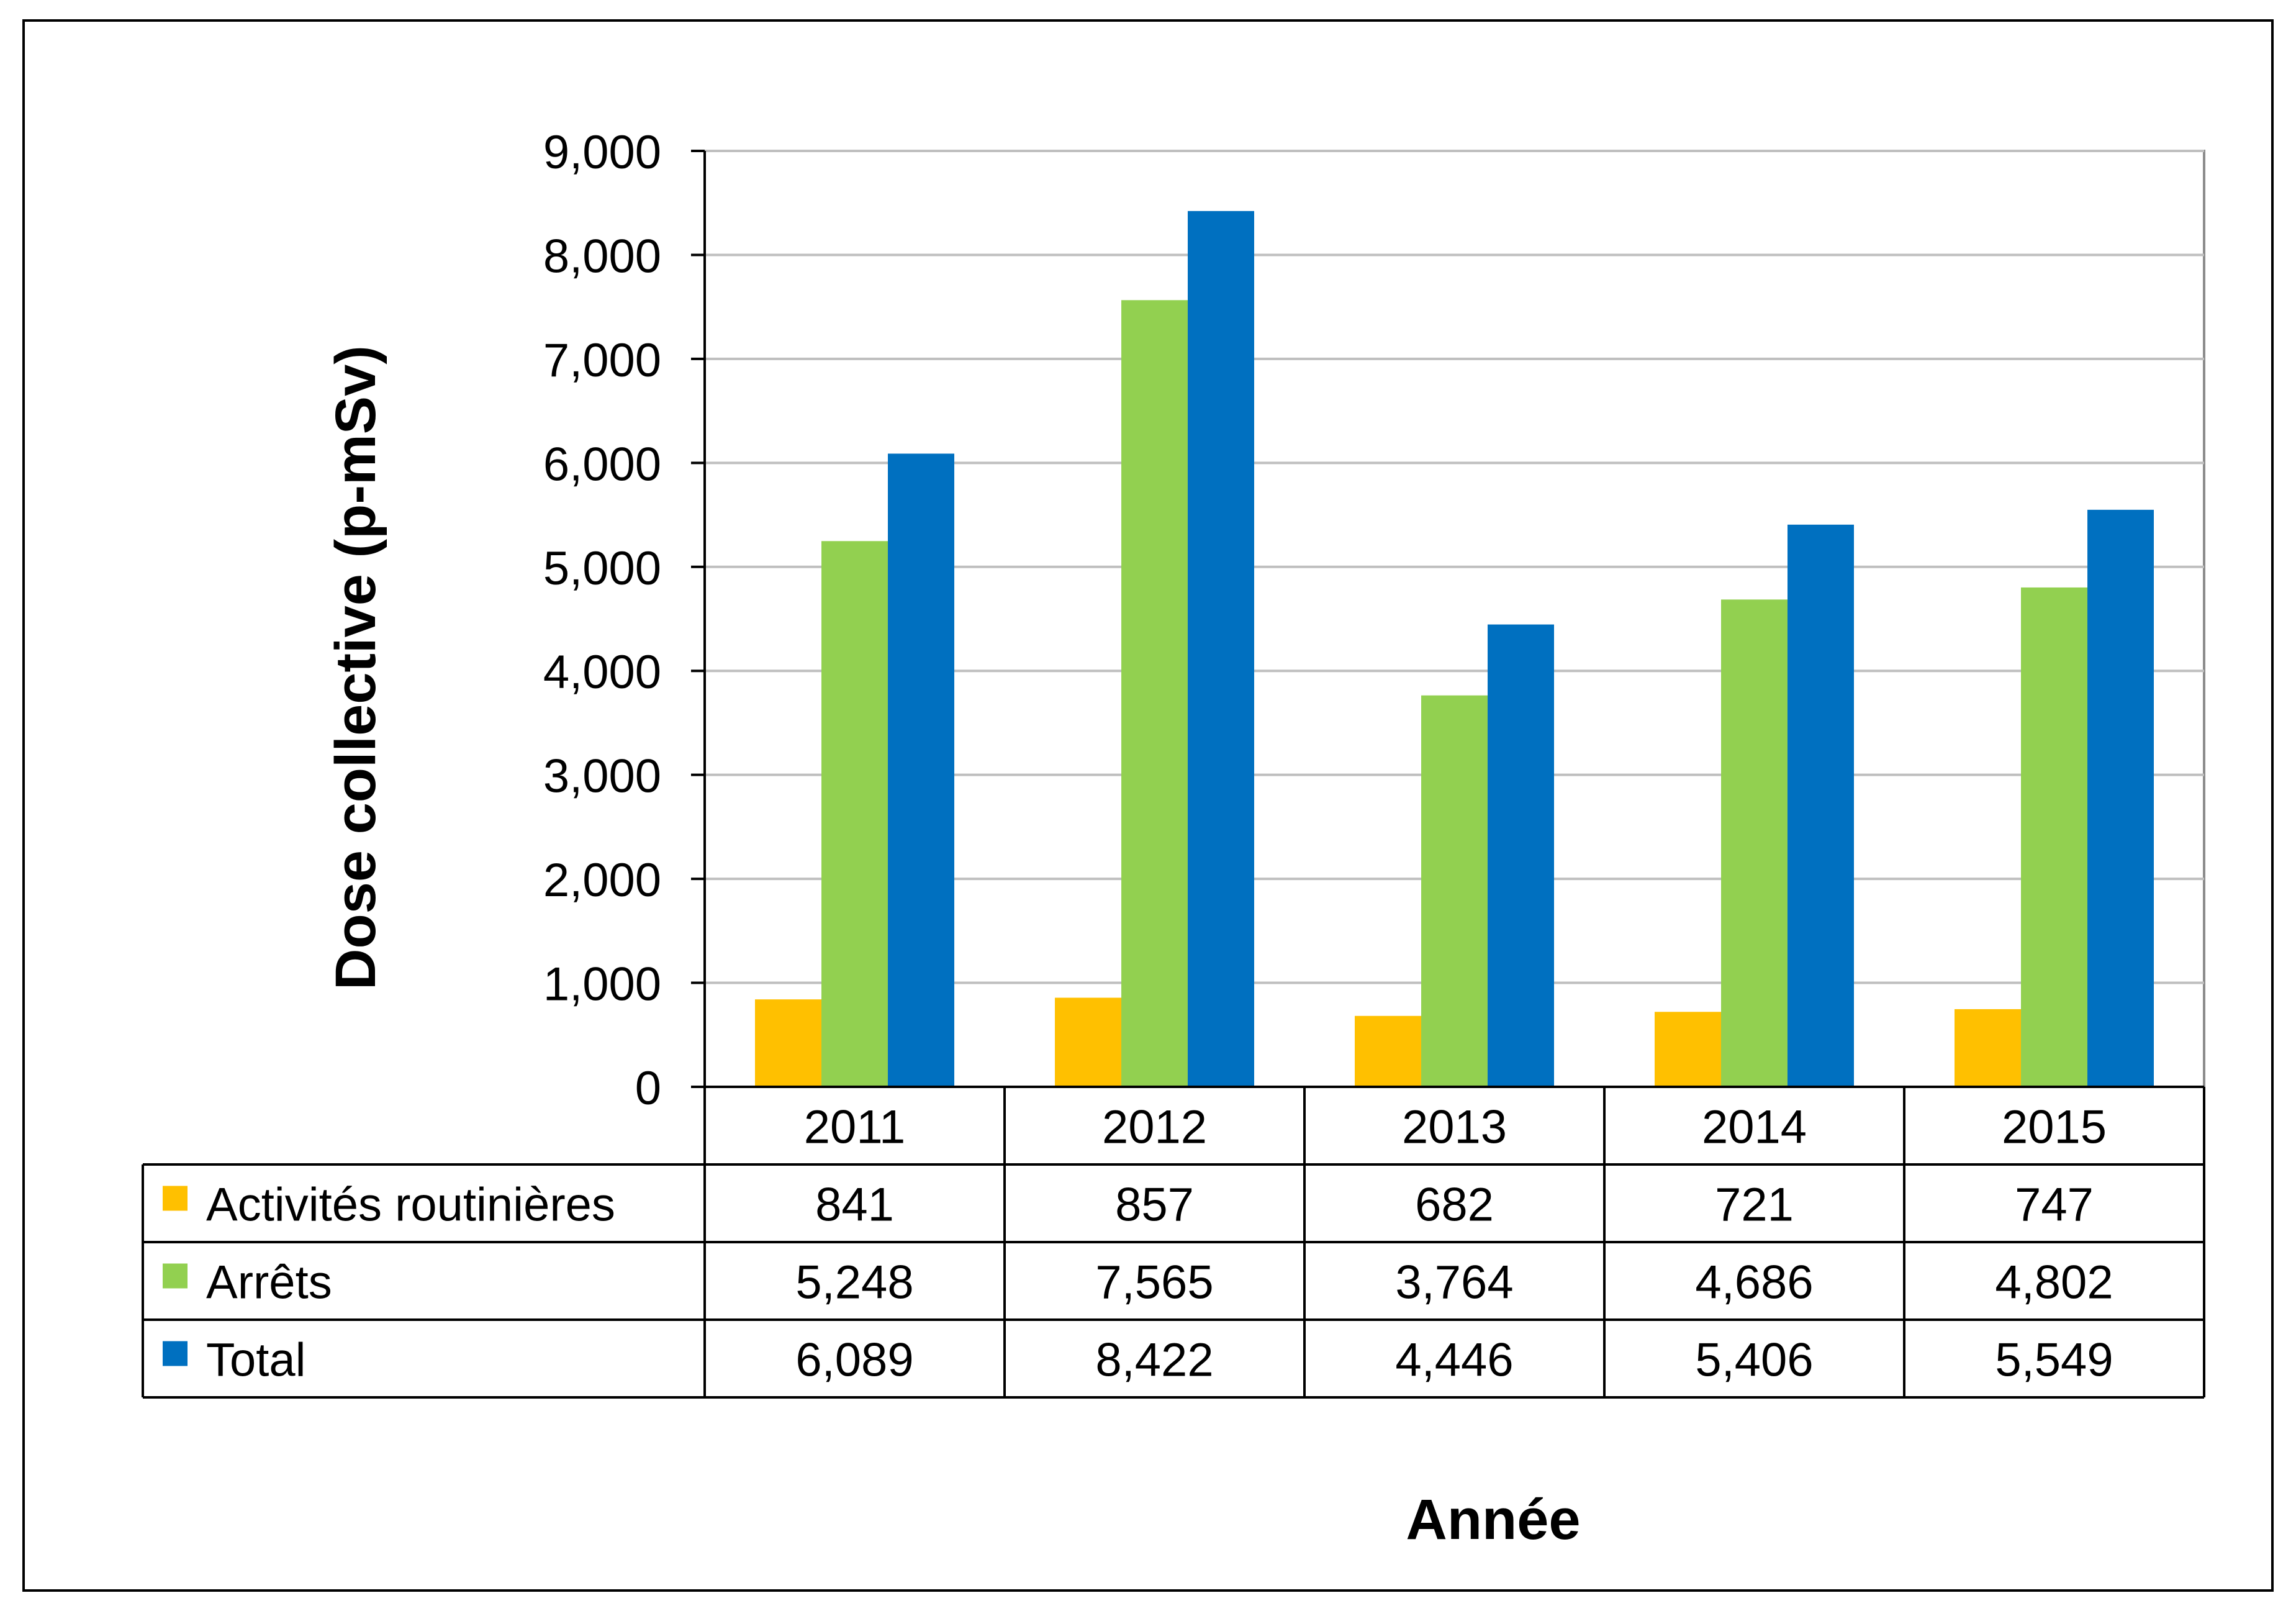  Describe the element at coordinates (355, 667) in the screenshot. I see `y-axis-title: Dose collective (p-mSv)` at that location.